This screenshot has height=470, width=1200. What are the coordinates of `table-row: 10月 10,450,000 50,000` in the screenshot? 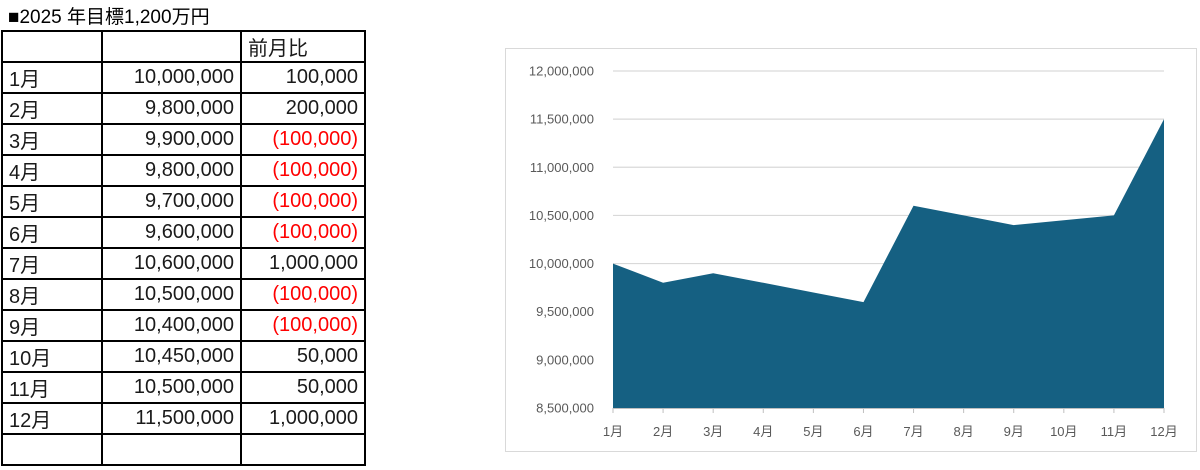 It's located at (183, 356).